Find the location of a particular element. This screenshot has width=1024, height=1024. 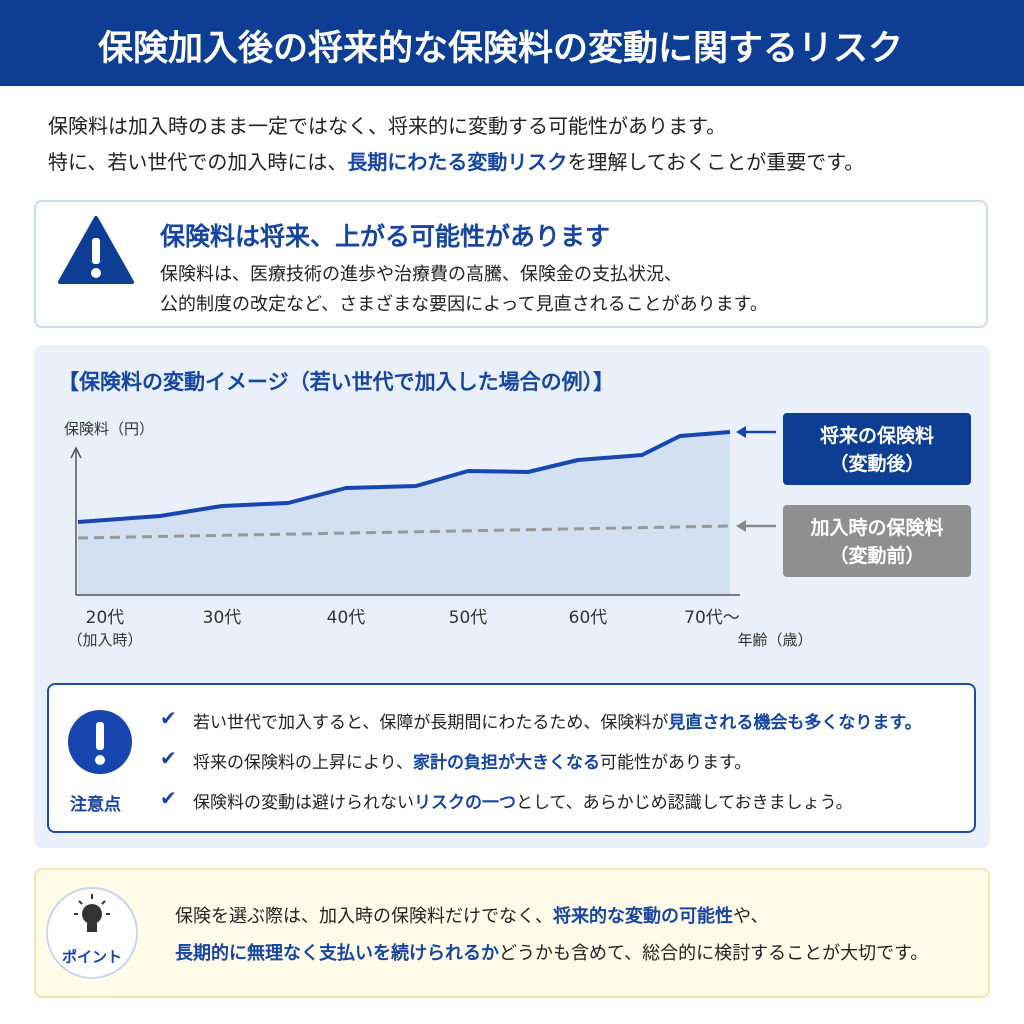

highlight: 見直される機会も多くなります。 is located at coordinates (795, 723).